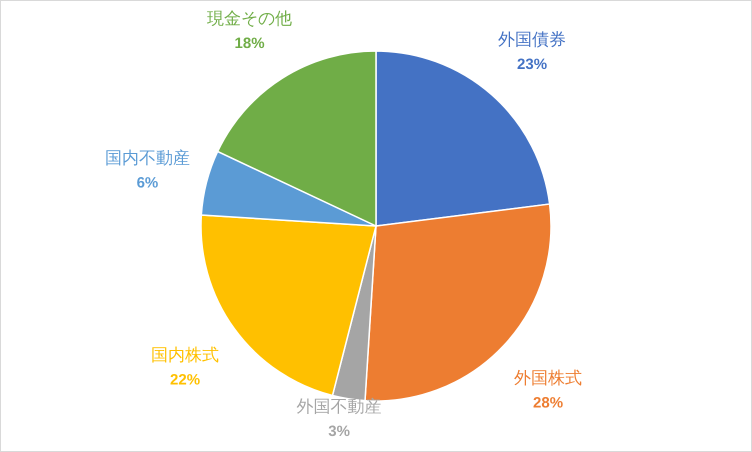 The width and height of the screenshot is (752, 452). Describe the element at coordinates (339, 407) in the screenshot. I see `slice-label: 外国不動産` at that location.